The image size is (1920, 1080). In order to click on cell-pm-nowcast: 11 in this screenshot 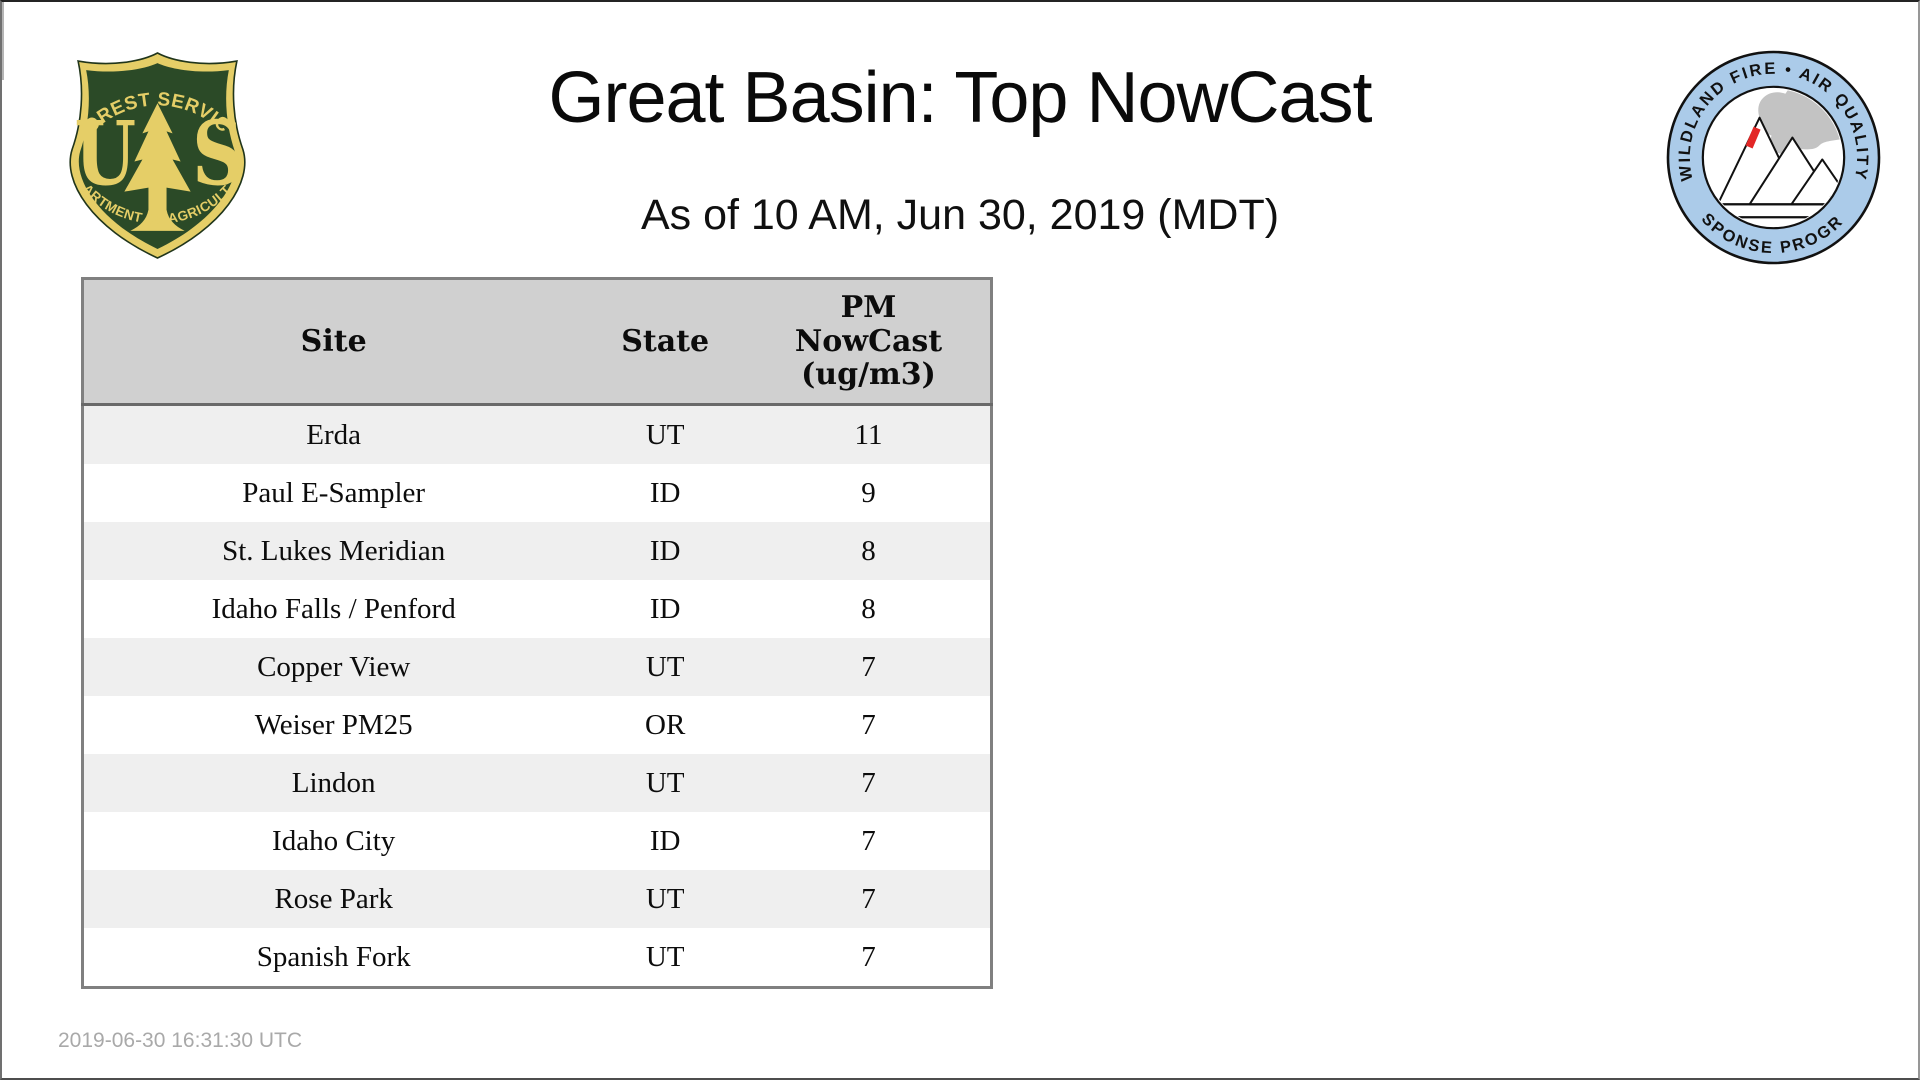, I will do `click(868, 434)`.